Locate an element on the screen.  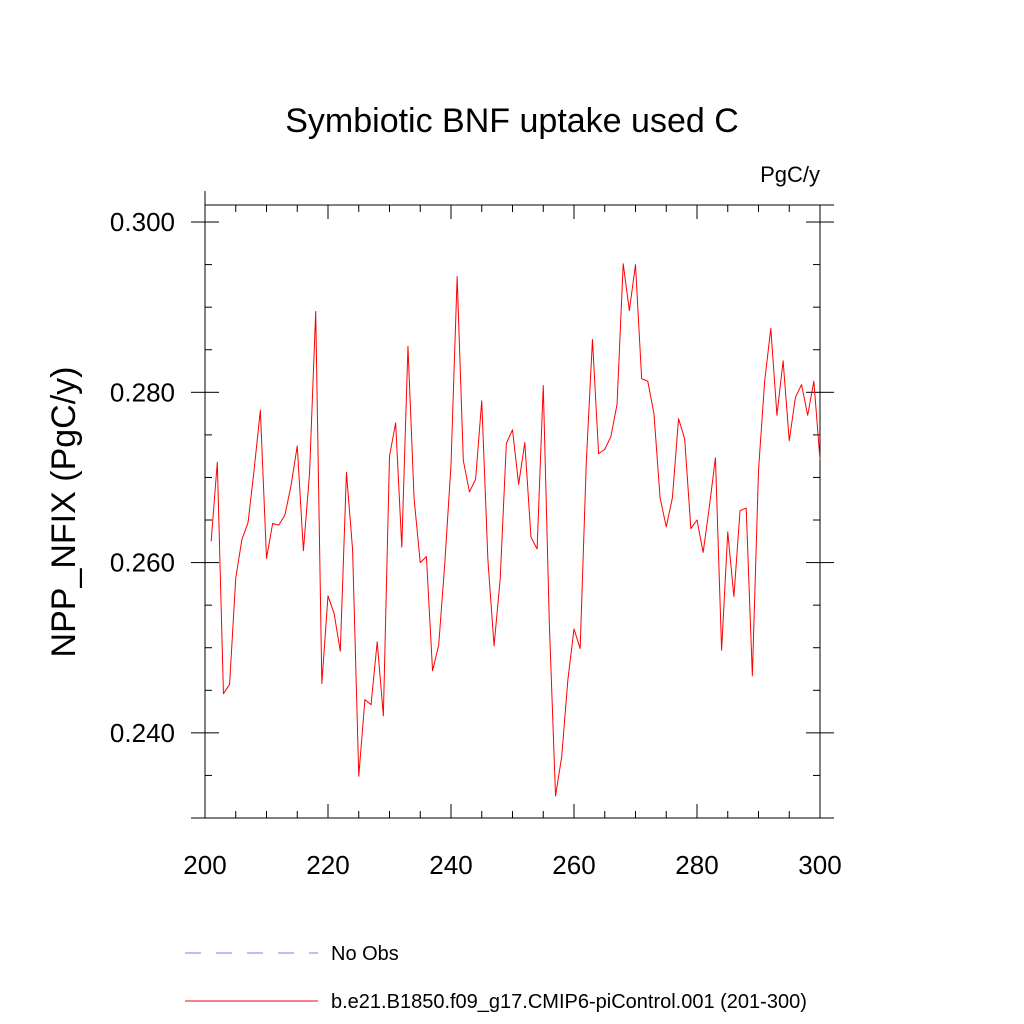
y-tick-label: 0.260 is located at coordinates (142, 563).